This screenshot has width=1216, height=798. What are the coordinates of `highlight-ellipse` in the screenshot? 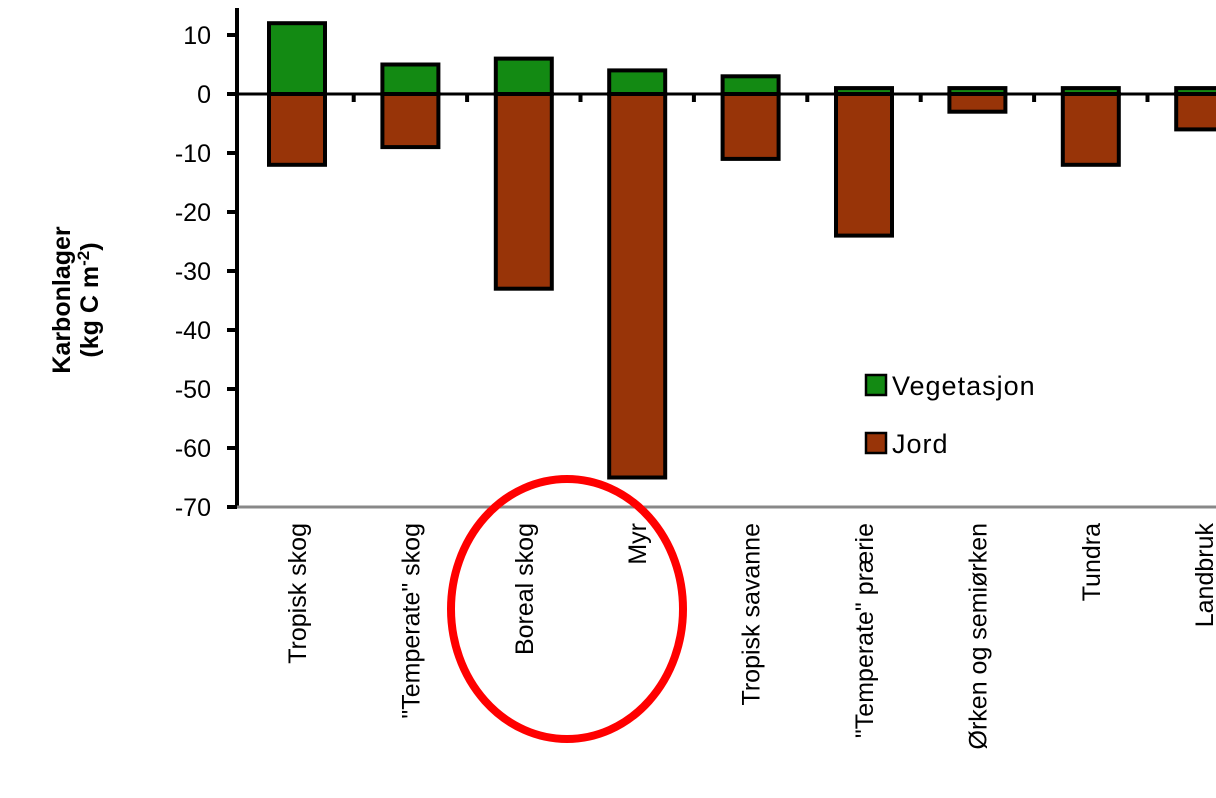 It's located at (567, 609).